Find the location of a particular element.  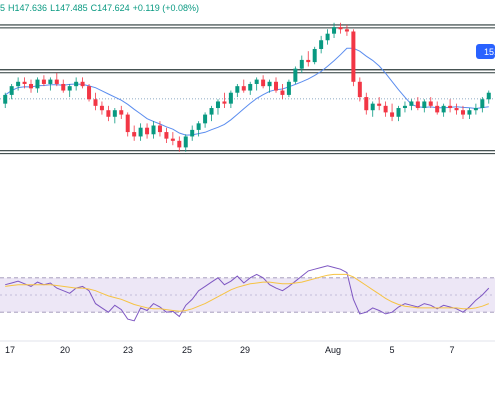

price-badge: 151 is located at coordinates (485, 51).